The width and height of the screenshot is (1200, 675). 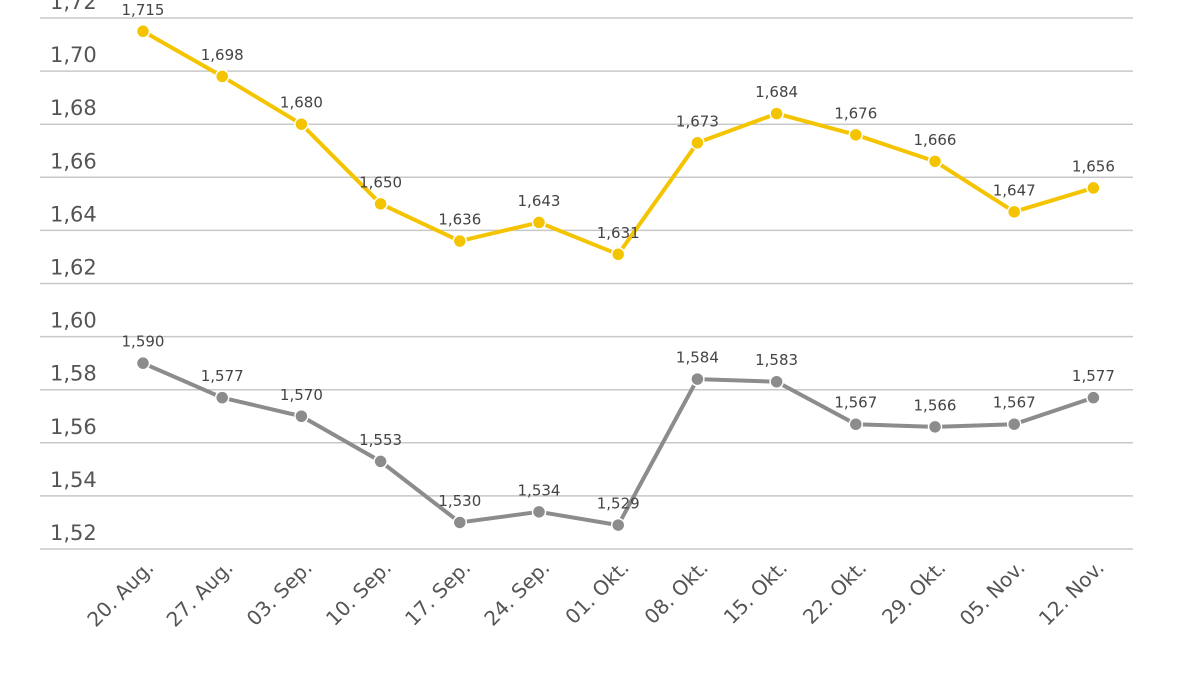 I want to click on value-label: 1,534, so click(x=539, y=490).